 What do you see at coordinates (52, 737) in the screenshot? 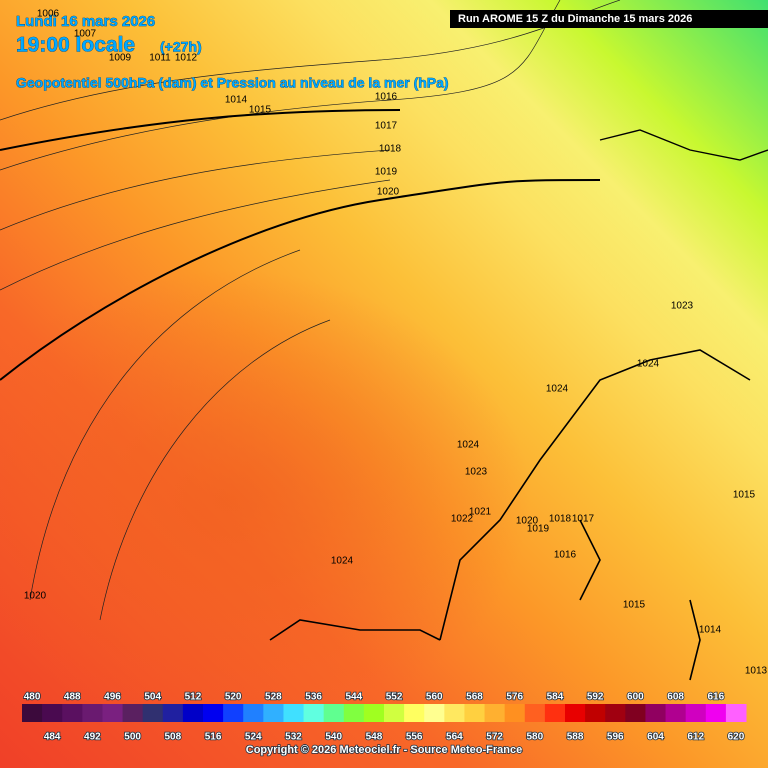
I see `legend-label: 484` at bounding box center [52, 737].